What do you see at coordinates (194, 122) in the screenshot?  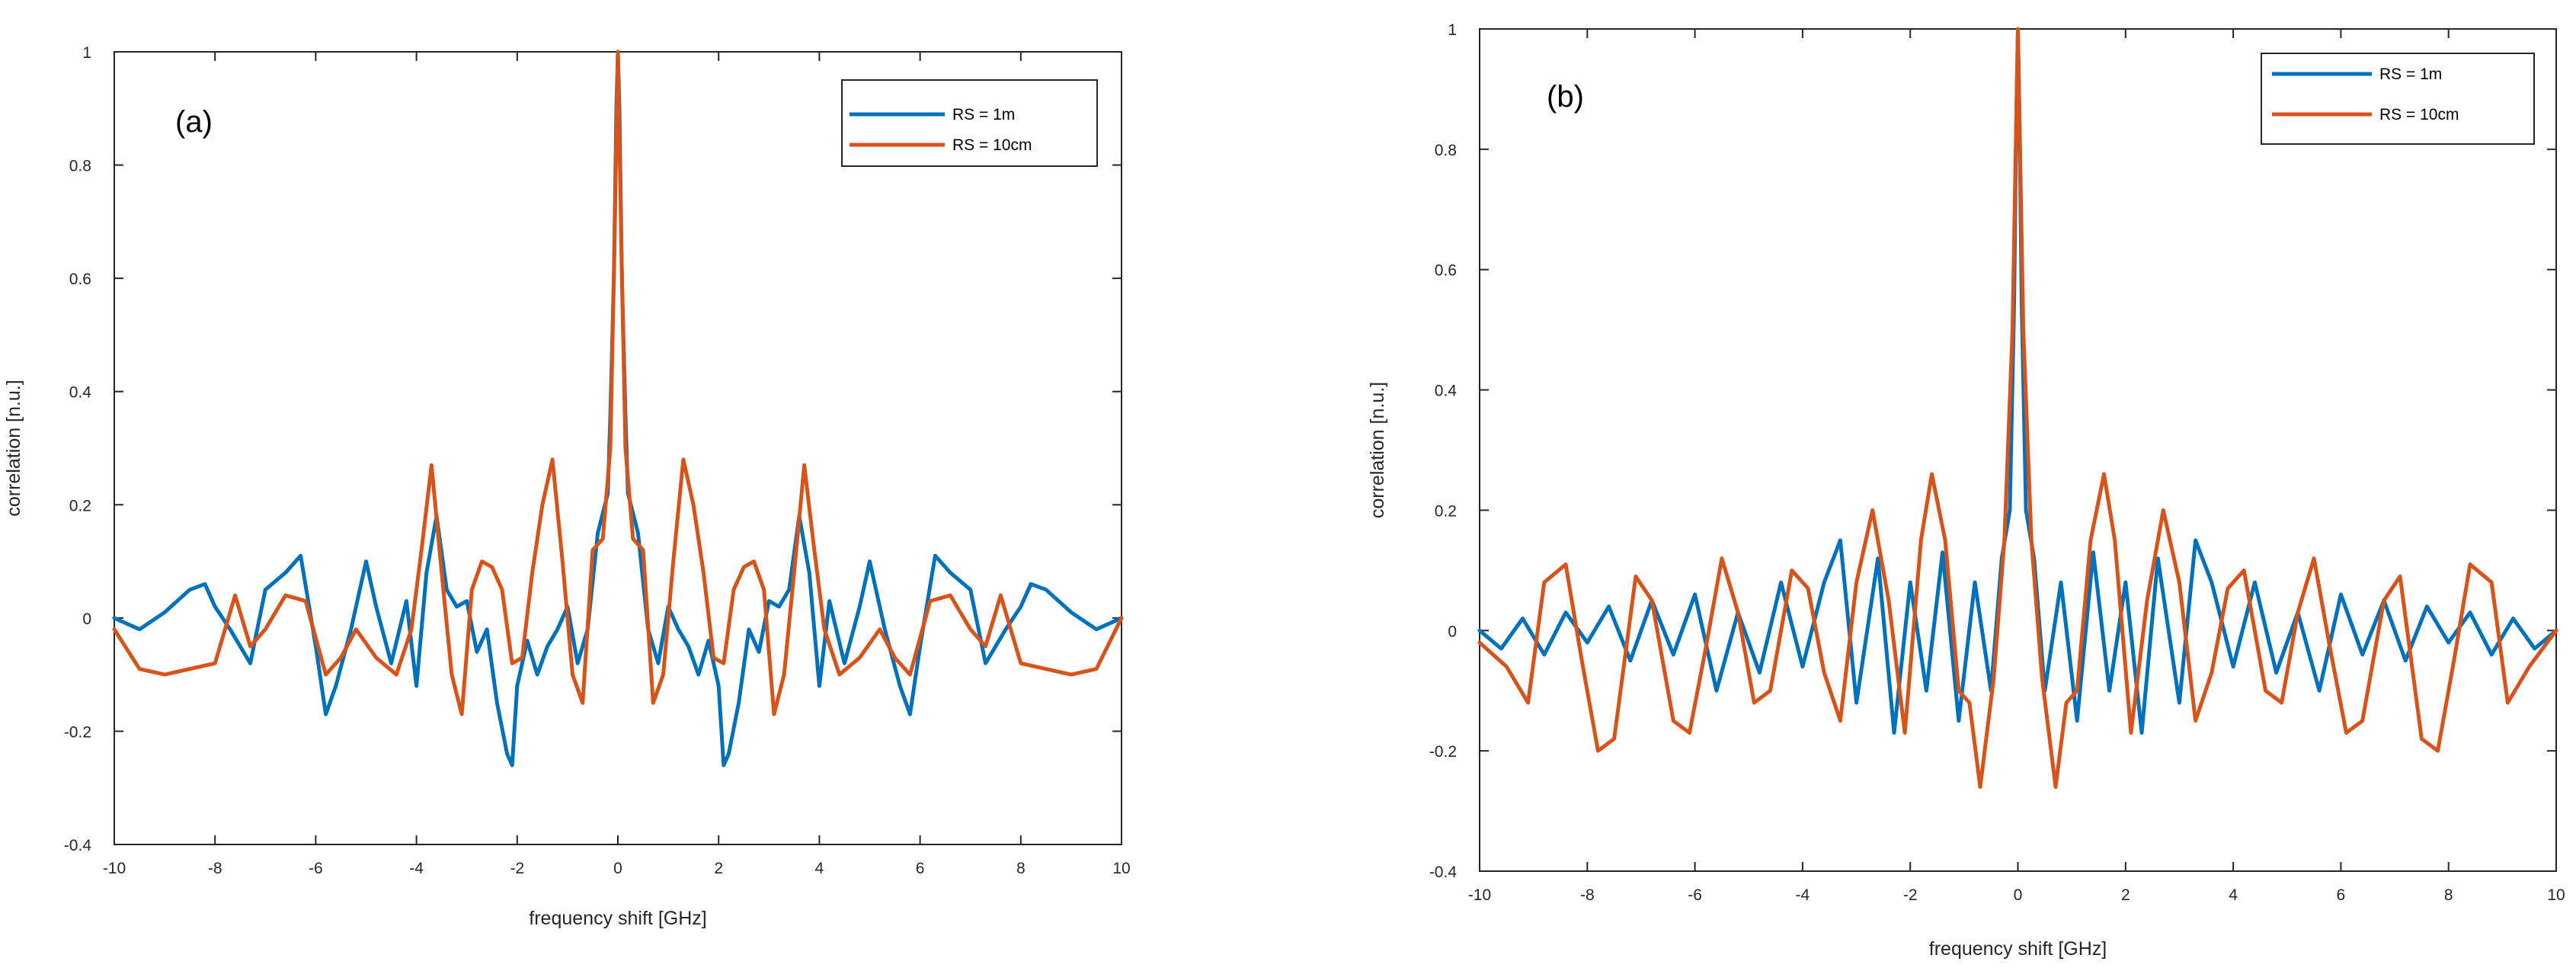 I see `panel-label: (a)` at bounding box center [194, 122].